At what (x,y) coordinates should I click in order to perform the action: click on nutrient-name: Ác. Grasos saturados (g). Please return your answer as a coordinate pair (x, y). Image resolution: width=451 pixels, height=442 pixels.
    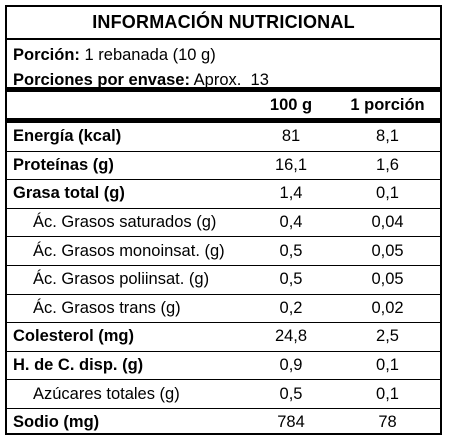
    Looking at the image, I should click on (125, 222).